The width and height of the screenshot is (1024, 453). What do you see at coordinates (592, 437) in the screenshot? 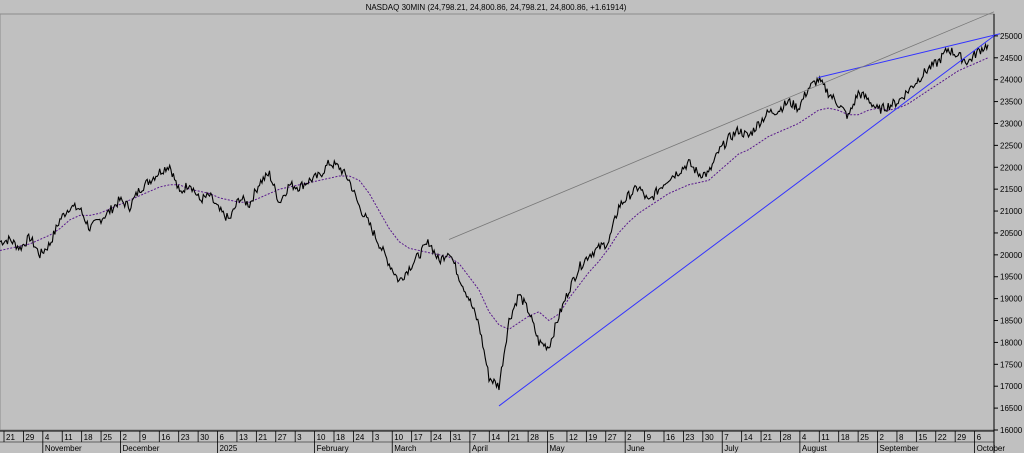
I see `x-tick-label: 19` at bounding box center [592, 437].